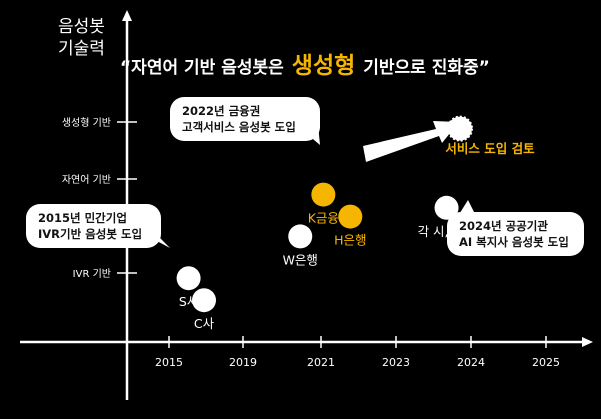  Describe the element at coordinates (546, 362) in the screenshot. I see `x-tick-label: 2025` at that location.